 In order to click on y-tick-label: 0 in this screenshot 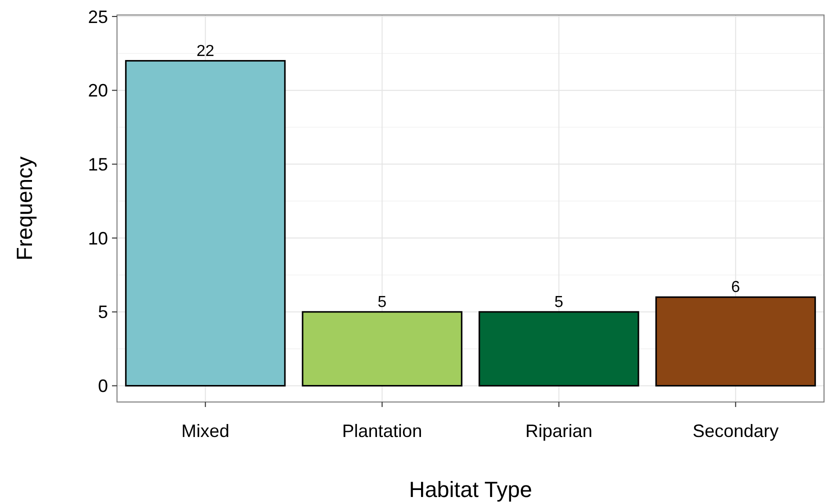, I will do `click(103, 386)`.